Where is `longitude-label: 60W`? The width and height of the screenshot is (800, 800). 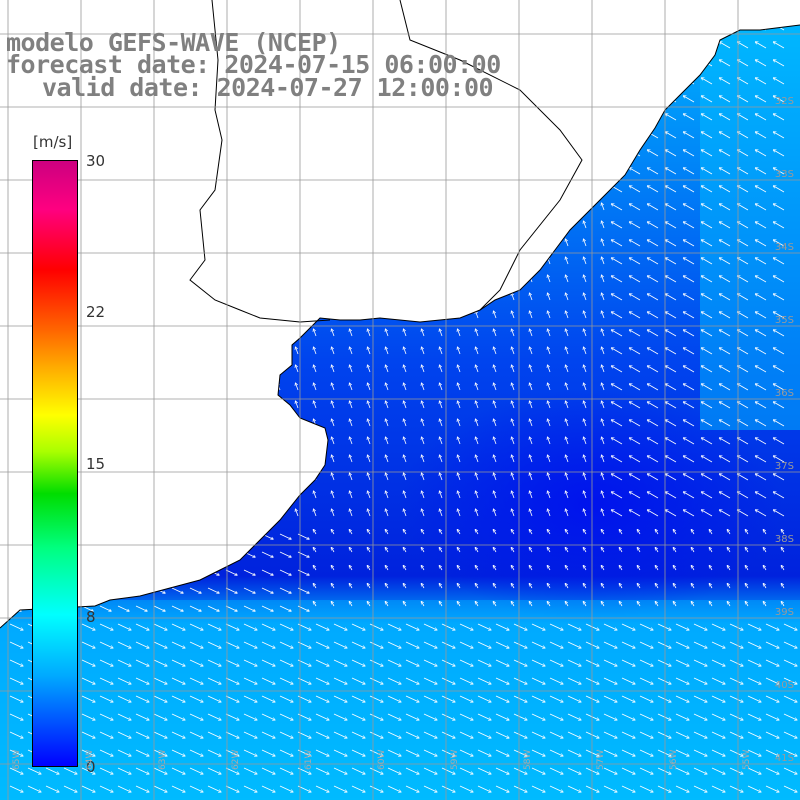
longitude-label: 60W is located at coordinates (382, 759).